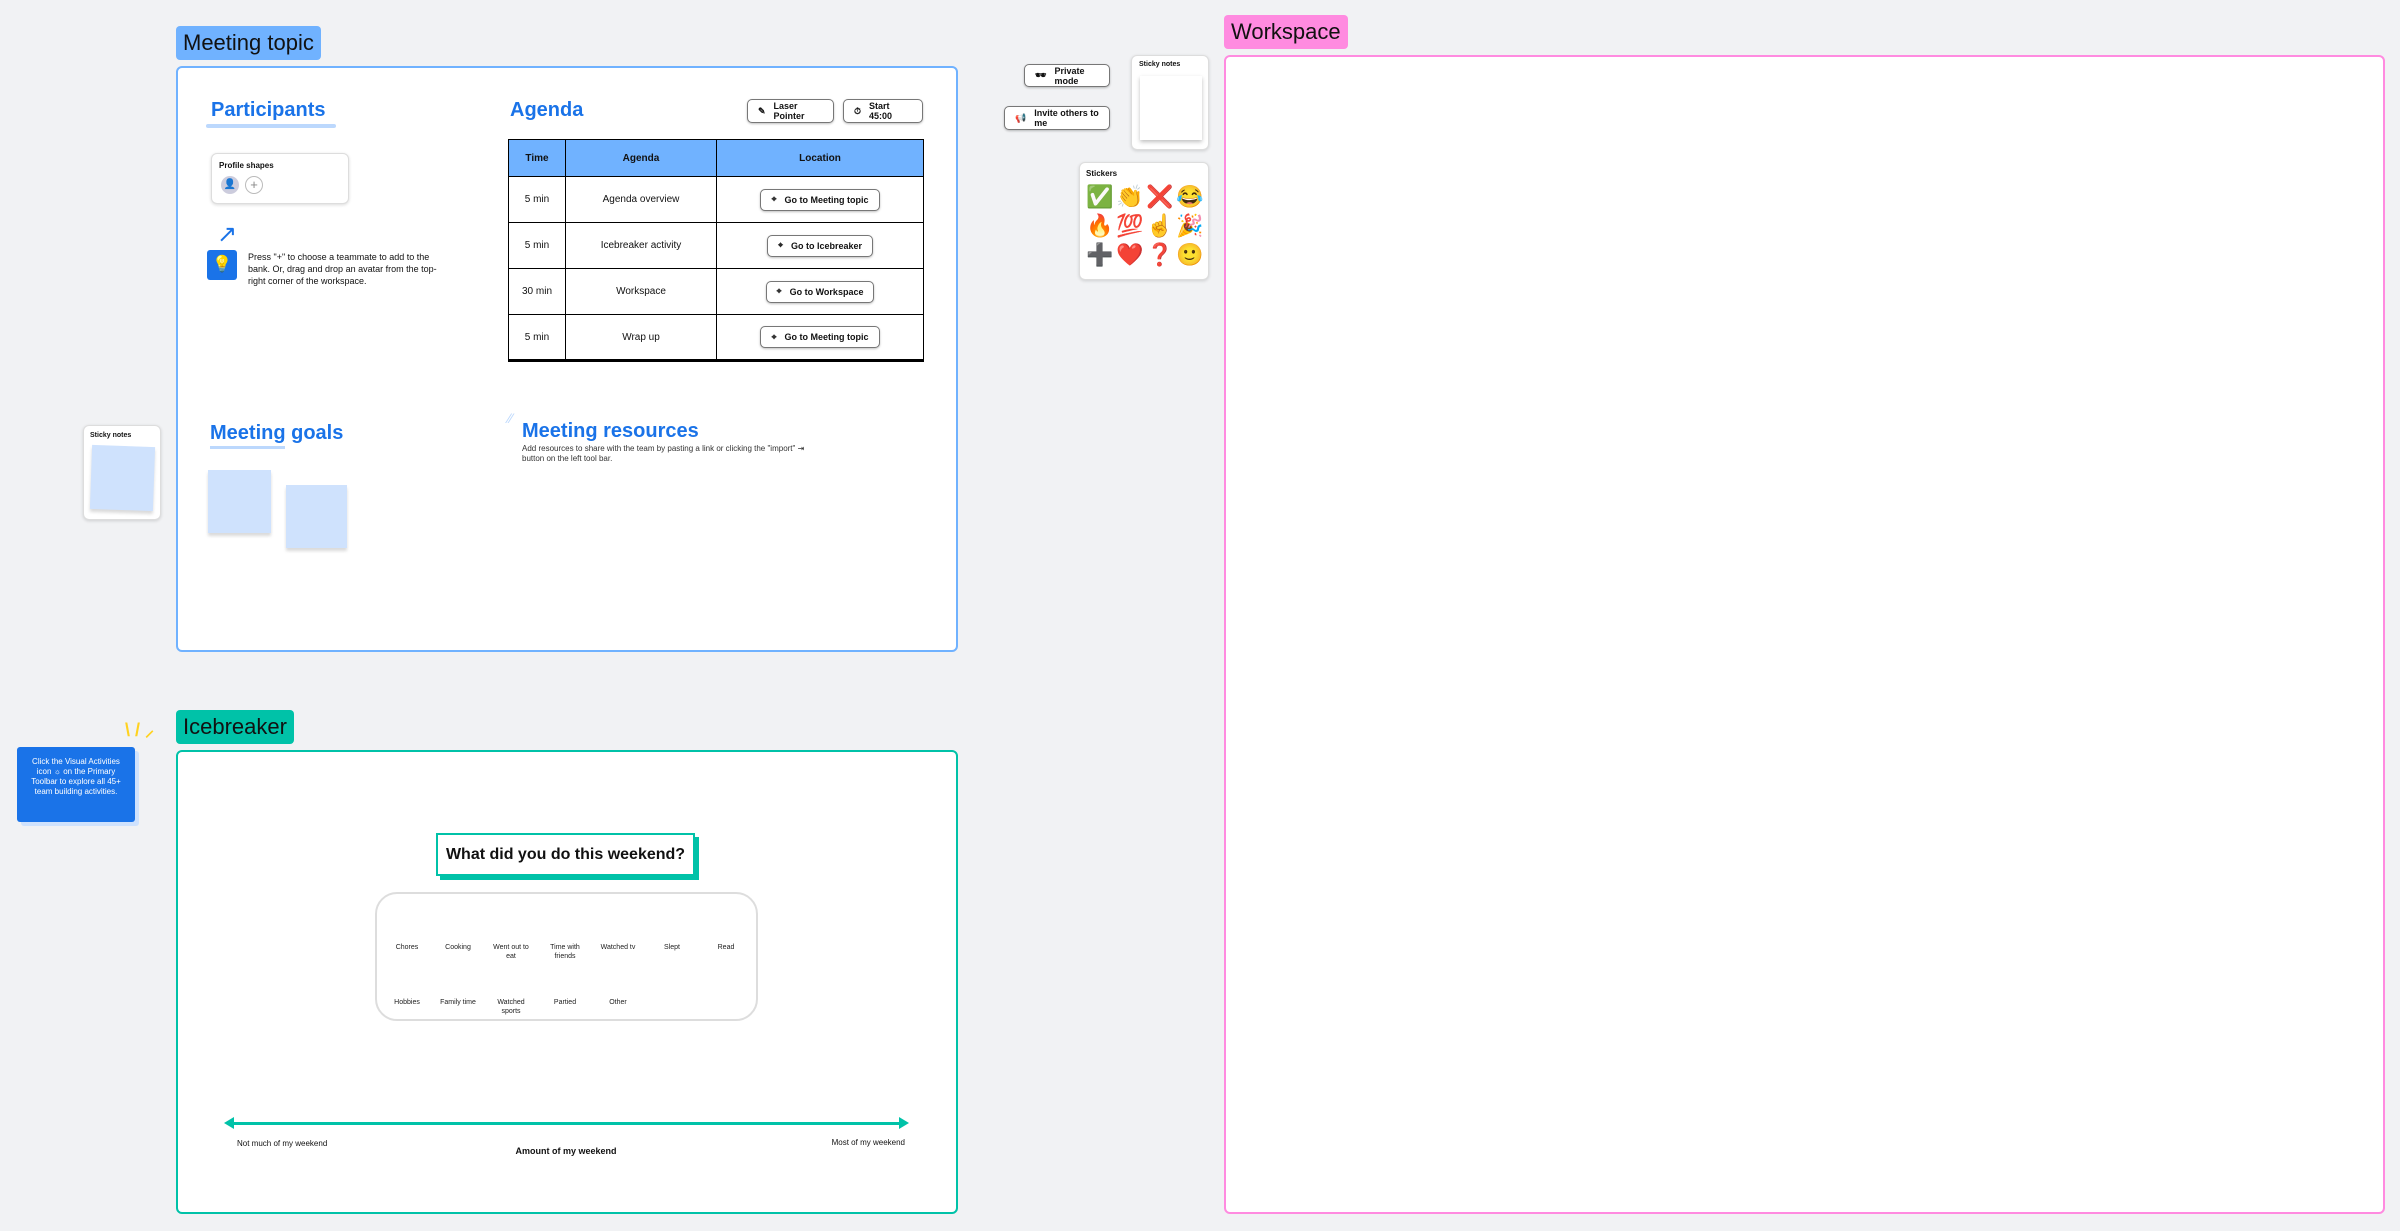  Describe the element at coordinates (246, 165) in the screenshot. I see `profile-shapes-label: Profile shapes` at that location.